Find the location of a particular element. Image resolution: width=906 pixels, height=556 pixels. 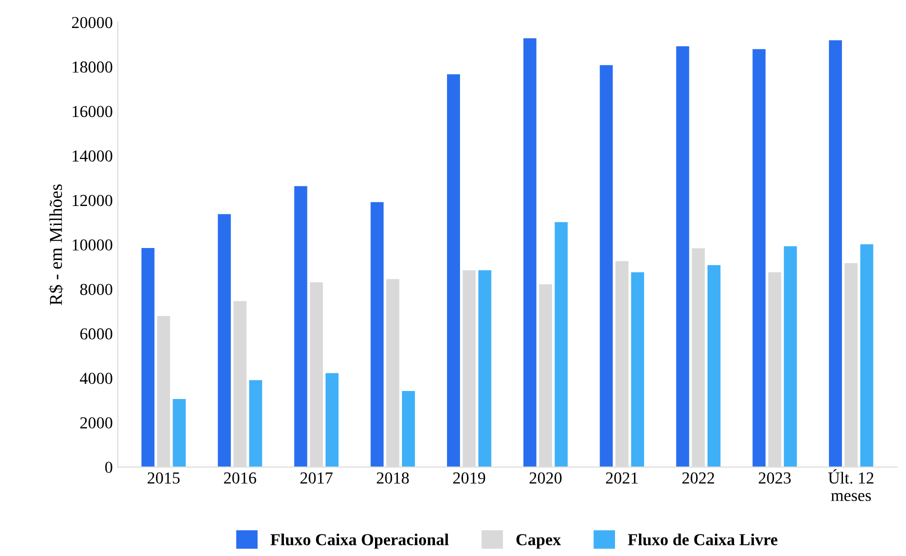

x-tick-label: 2021 is located at coordinates (622, 478).